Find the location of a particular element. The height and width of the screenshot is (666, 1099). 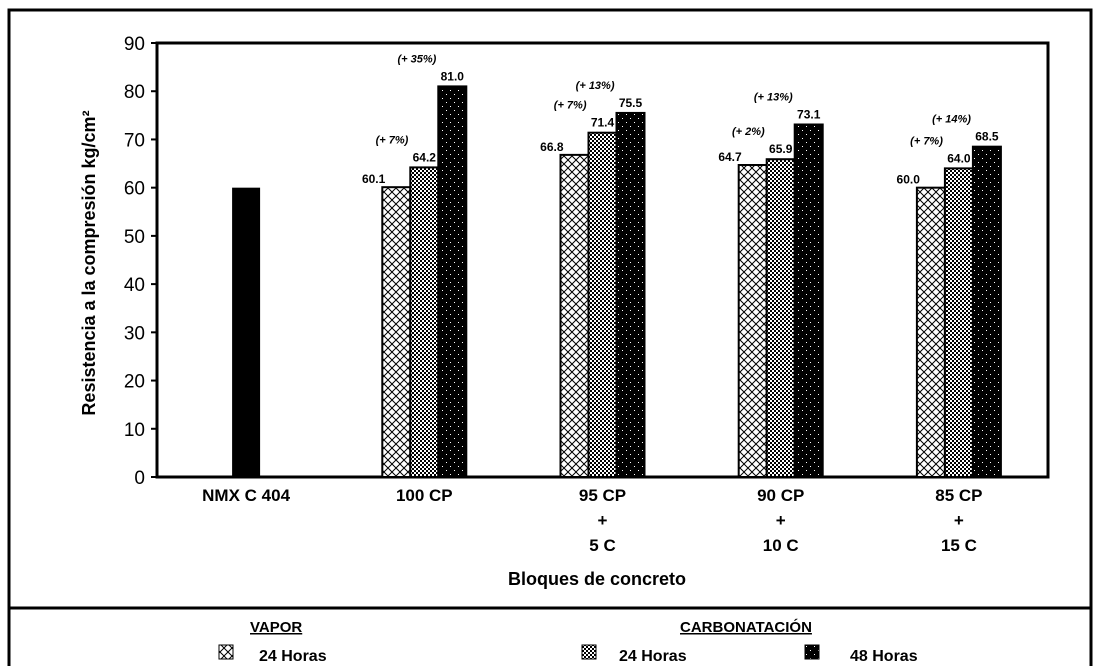

y-tick-label: 20 is located at coordinates (134, 382).